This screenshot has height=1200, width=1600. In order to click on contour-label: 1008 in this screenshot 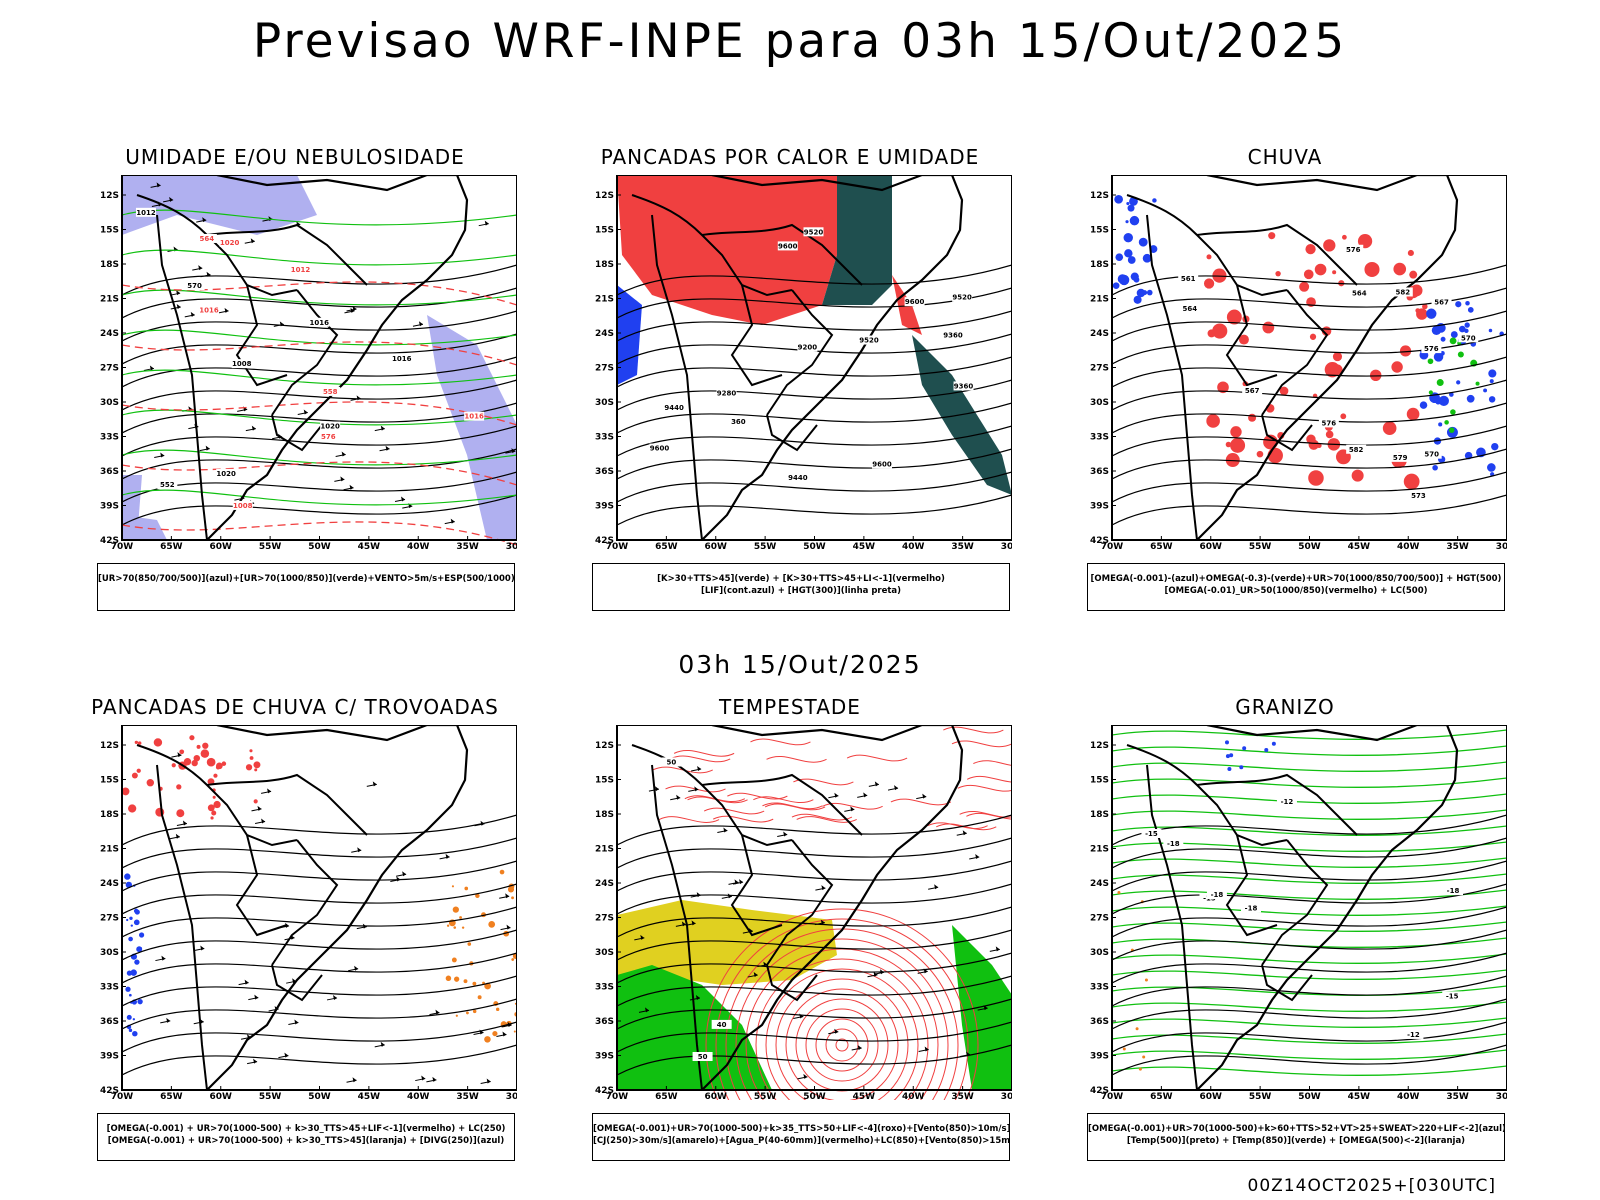, I will do `click(242, 364)`.